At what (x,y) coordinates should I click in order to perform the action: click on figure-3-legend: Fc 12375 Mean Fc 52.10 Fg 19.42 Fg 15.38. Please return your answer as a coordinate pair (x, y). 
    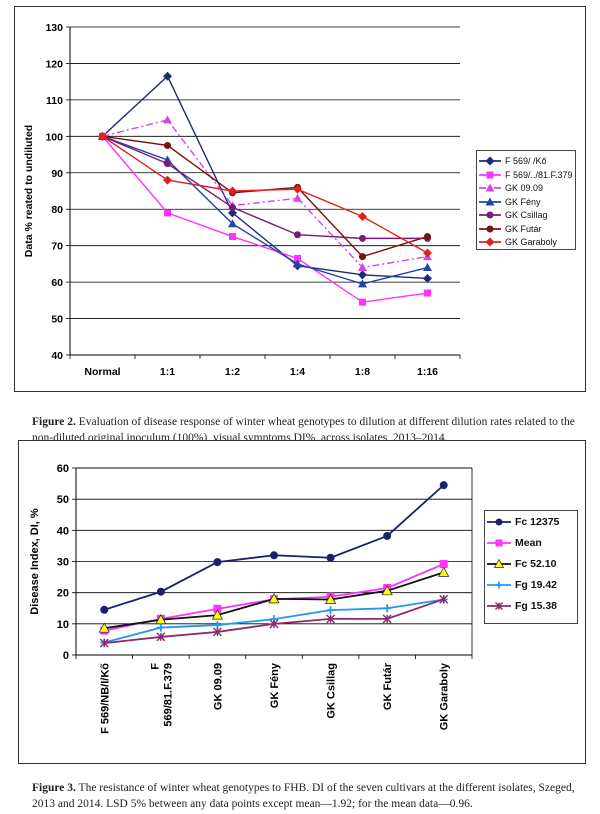
    Looking at the image, I should click on (531, 567).